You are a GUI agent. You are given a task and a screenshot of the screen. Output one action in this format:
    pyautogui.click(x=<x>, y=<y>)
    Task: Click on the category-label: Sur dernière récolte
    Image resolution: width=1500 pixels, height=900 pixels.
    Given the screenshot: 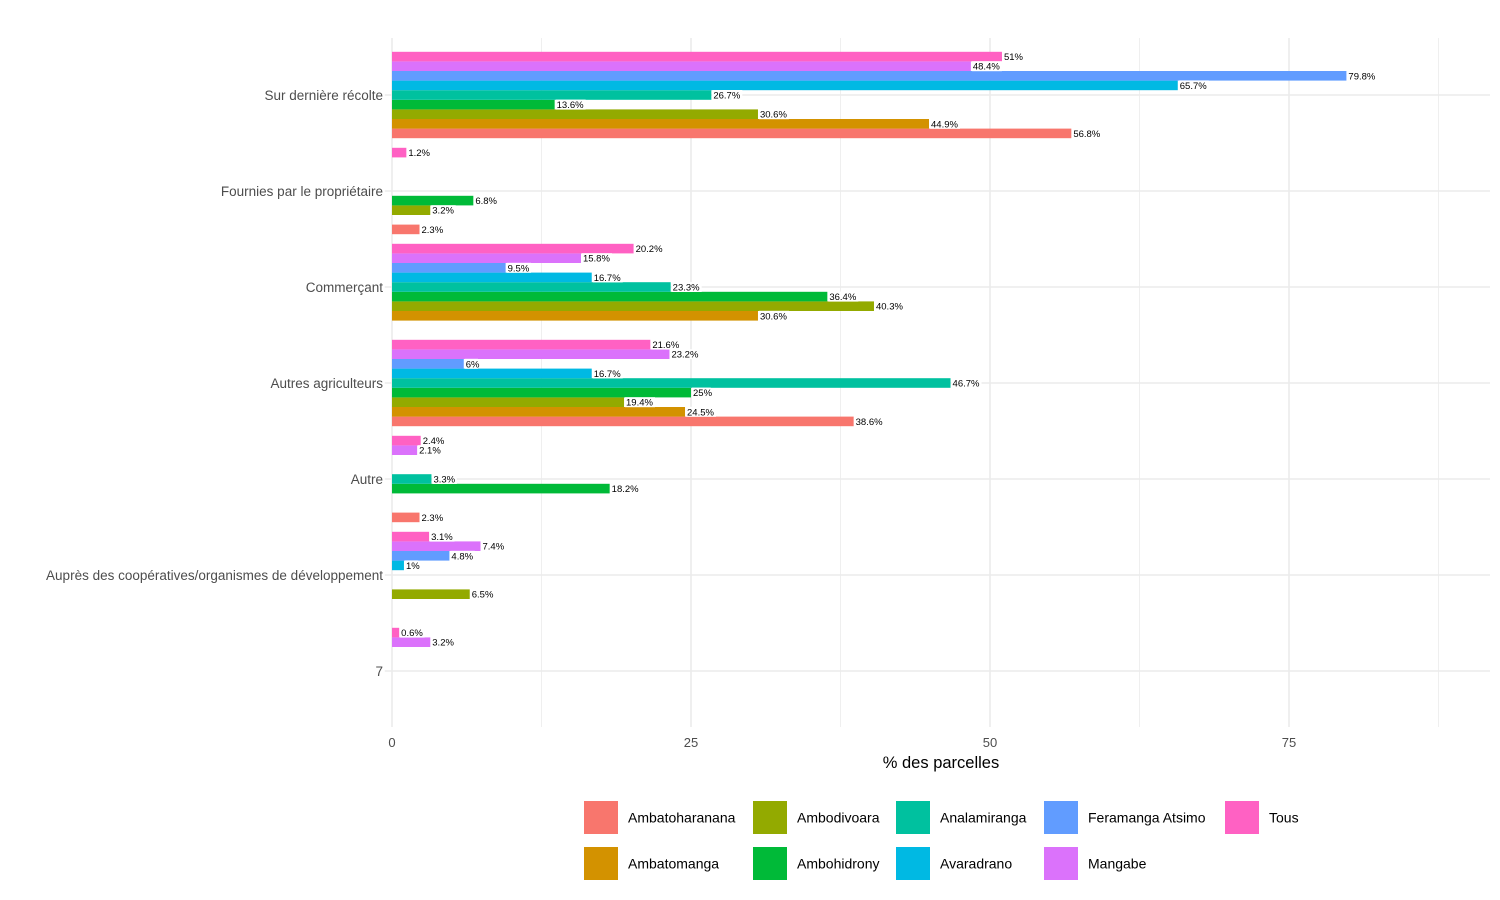 What is the action you would take?
    pyautogui.click(x=323, y=95)
    